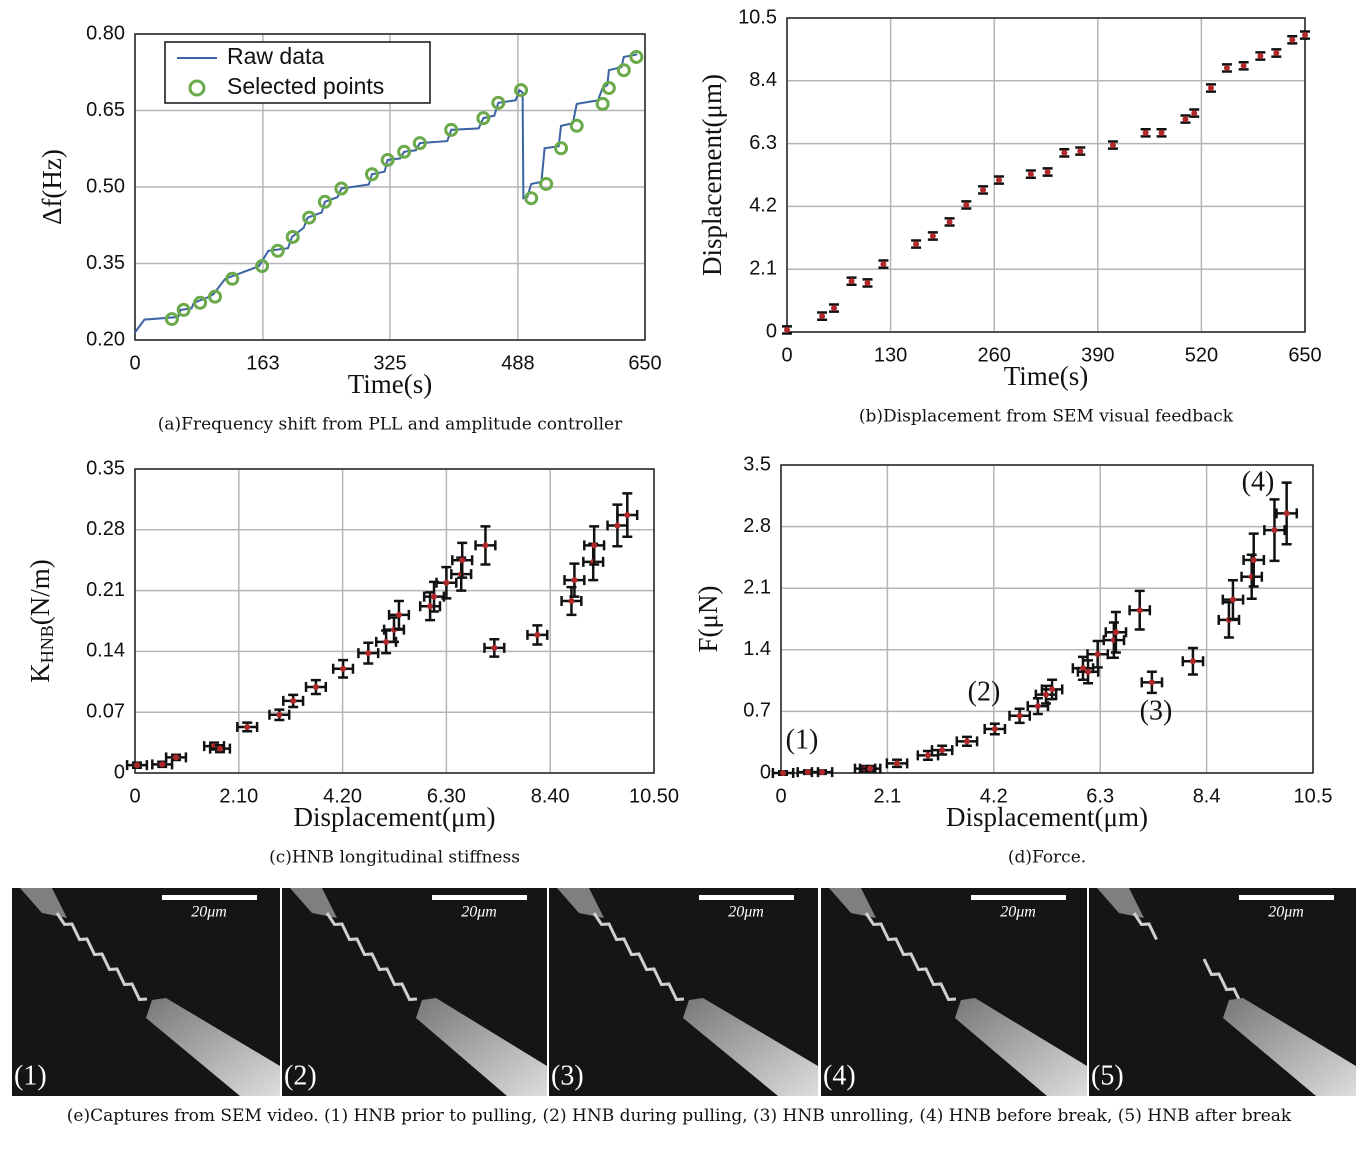 Image resolution: width=1358 pixels, height=1152 pixels. What do you see at coordinates (802, 739) in the screenshot?
I see `annotation: (1)` at bounding box center [802, 739].